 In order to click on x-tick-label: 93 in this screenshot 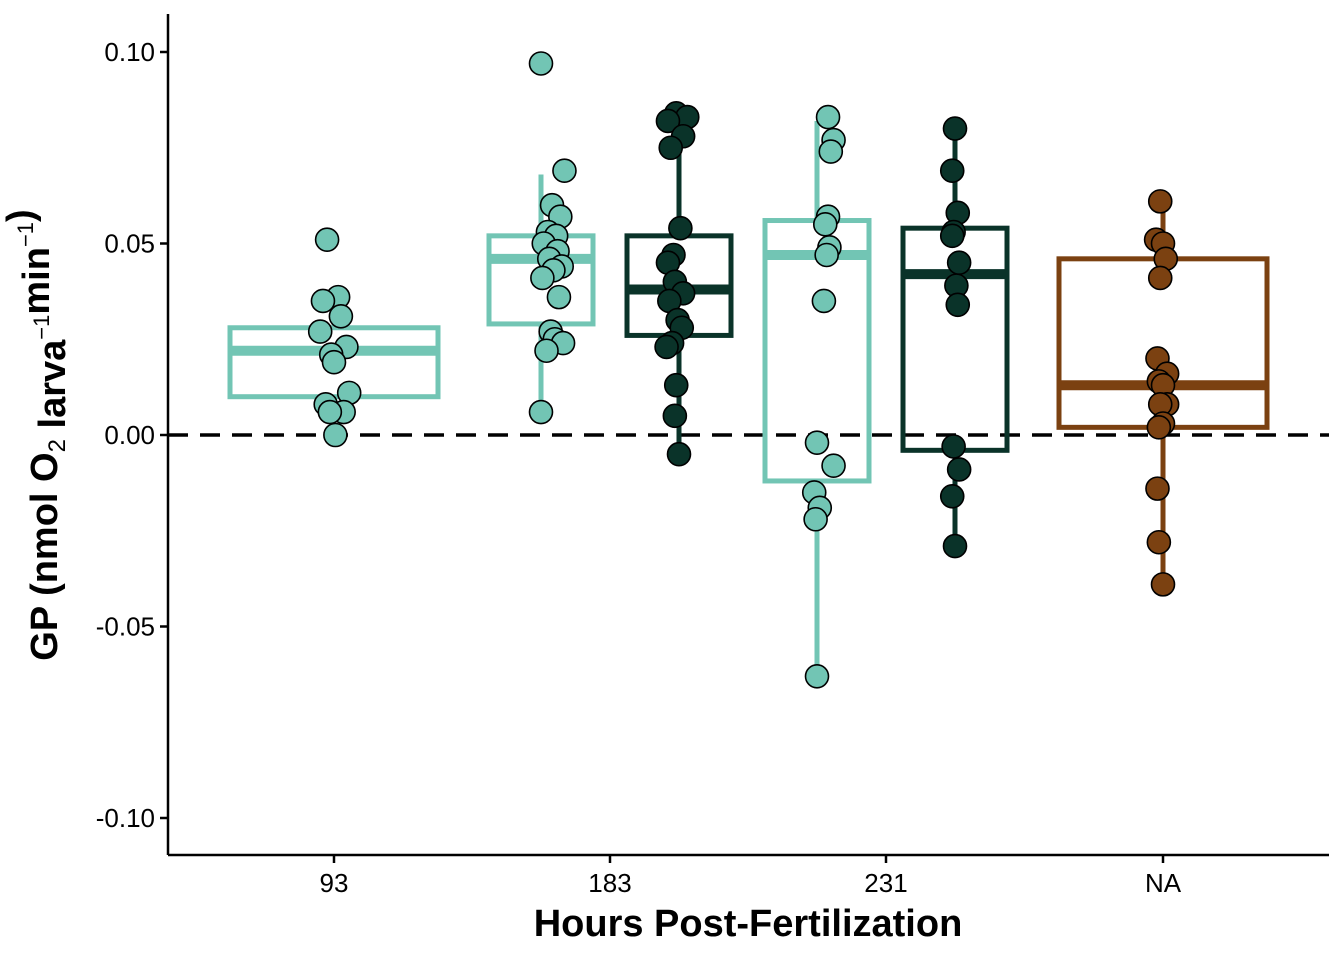, I will do `click(334, 883)`.